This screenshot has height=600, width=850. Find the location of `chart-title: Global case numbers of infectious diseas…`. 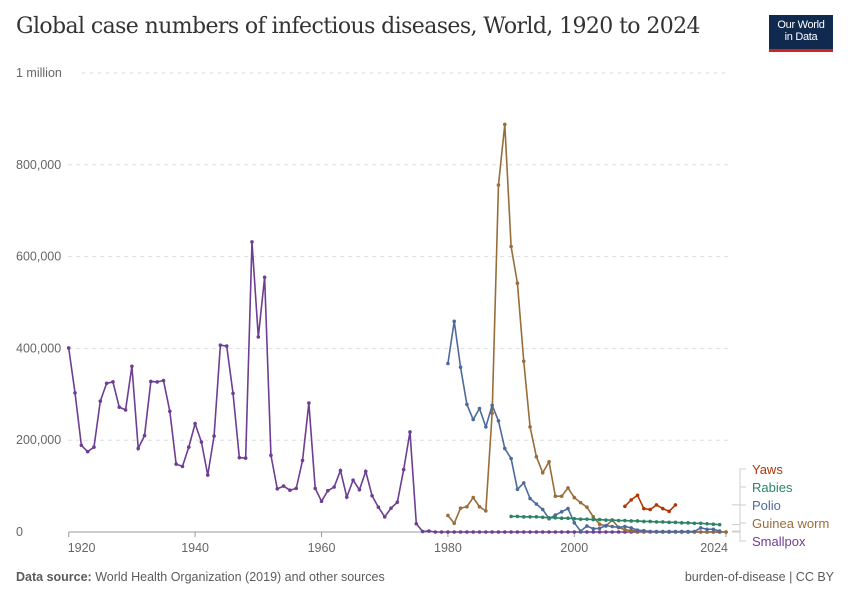

chart-title: Global case numbers of infectious diseas… is located at coordinates (358, 26).